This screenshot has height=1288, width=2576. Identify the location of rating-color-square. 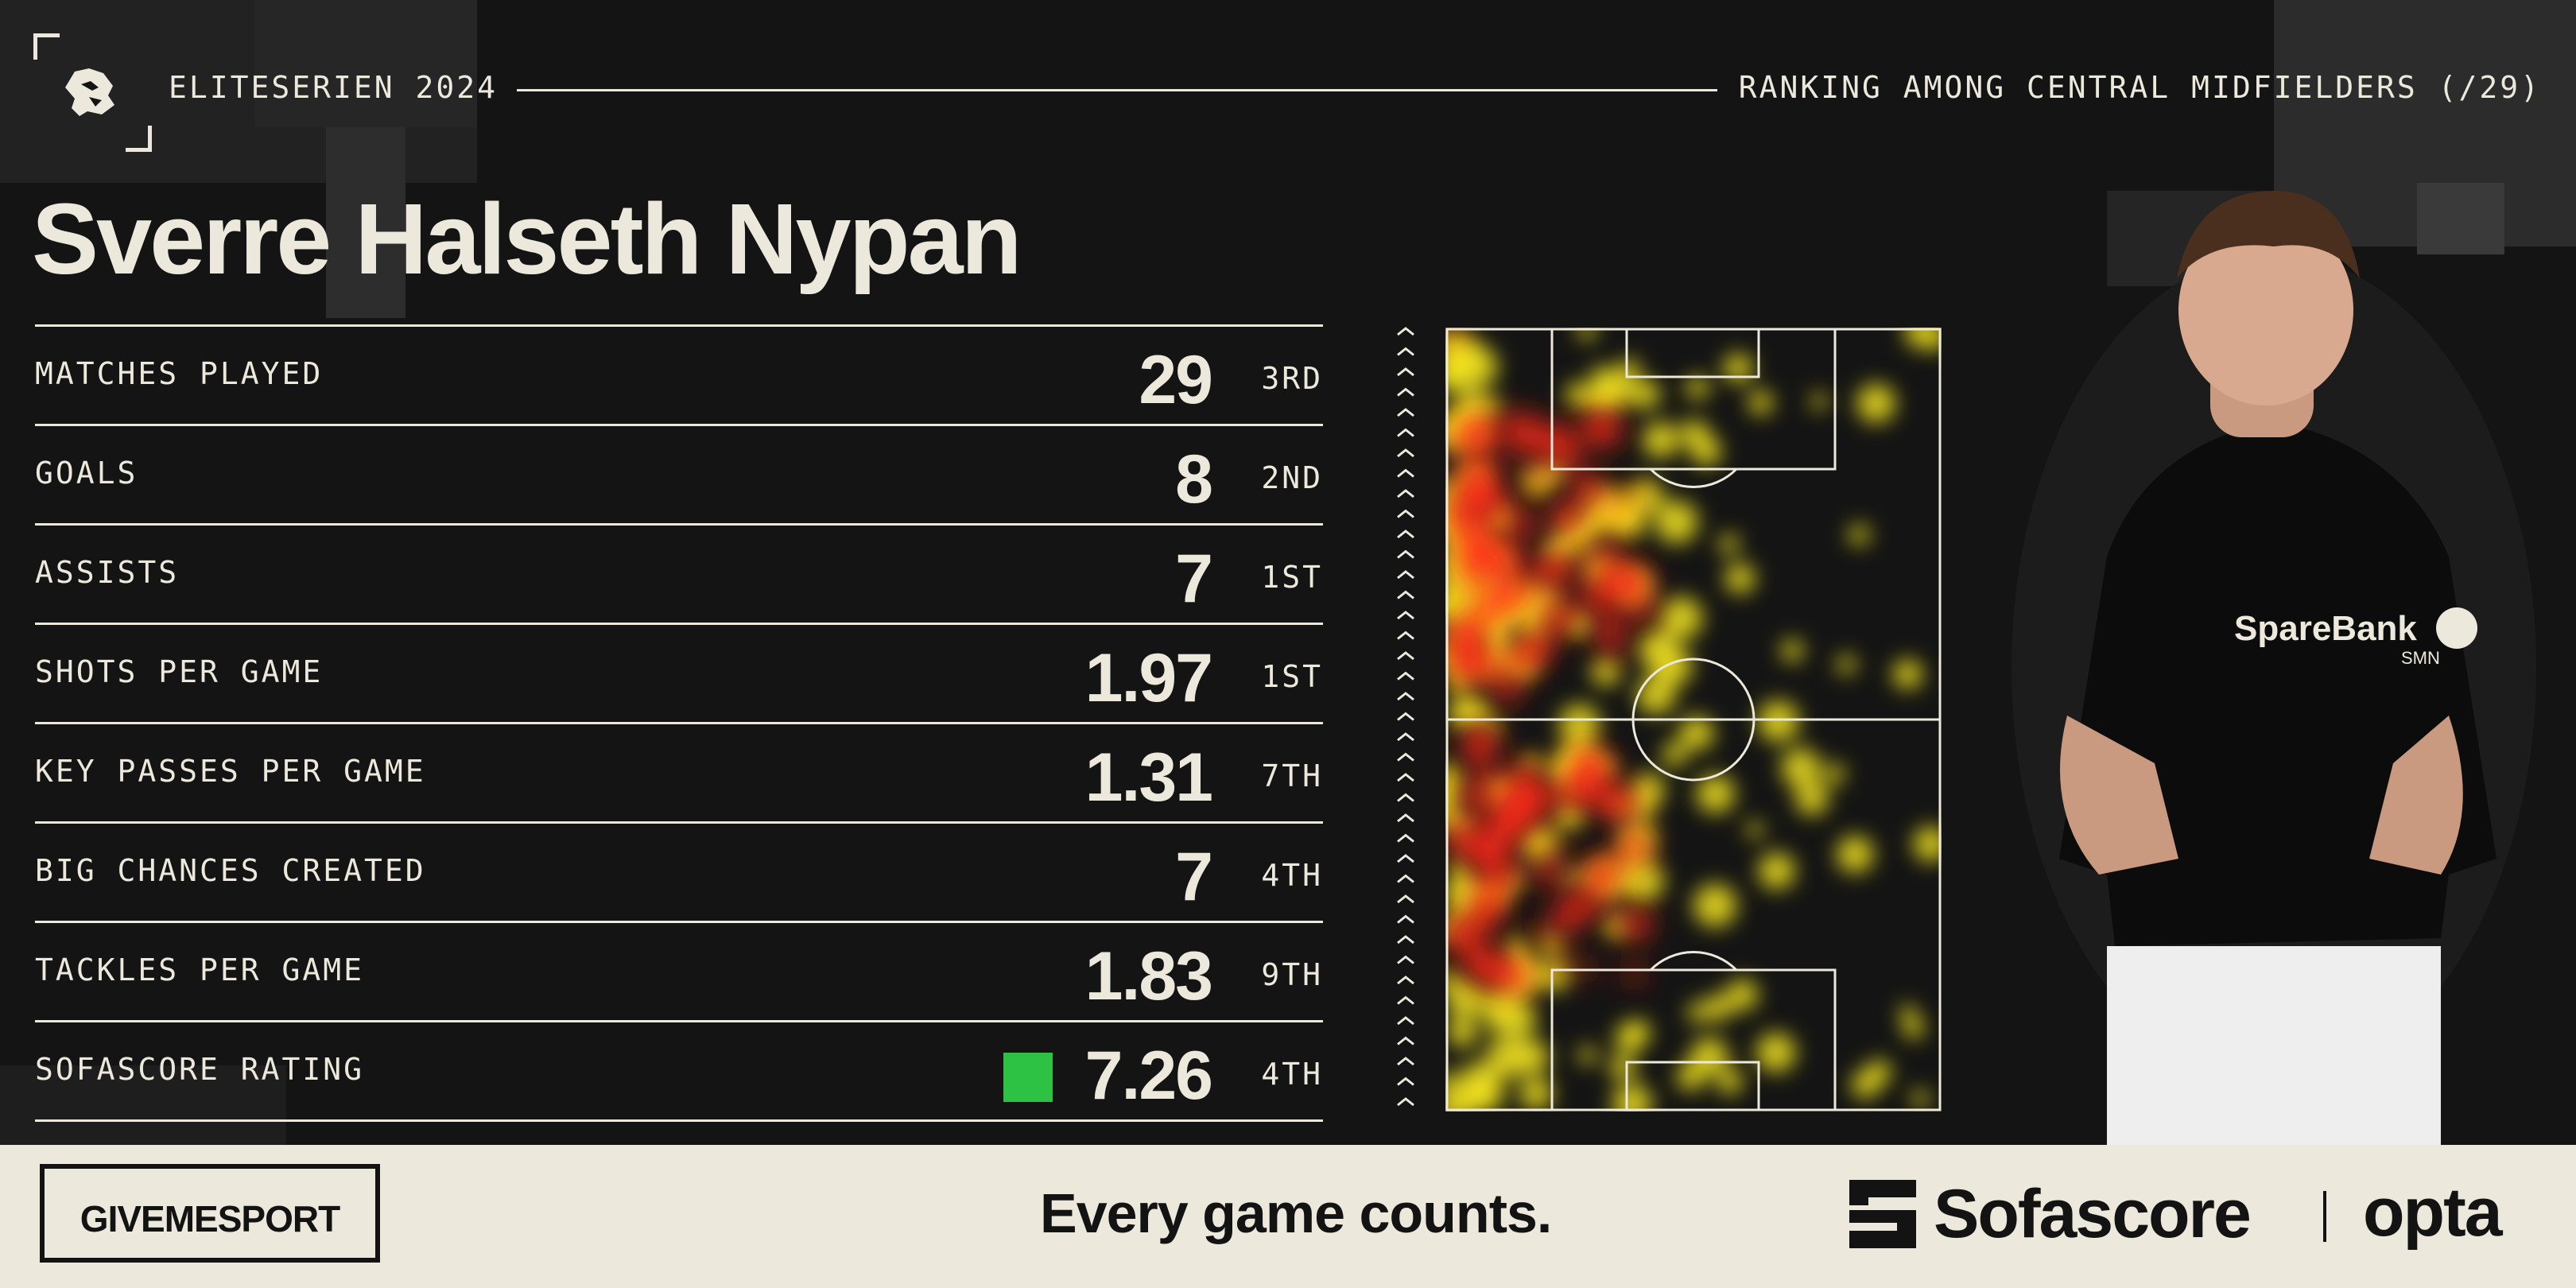
(1028, 1078).